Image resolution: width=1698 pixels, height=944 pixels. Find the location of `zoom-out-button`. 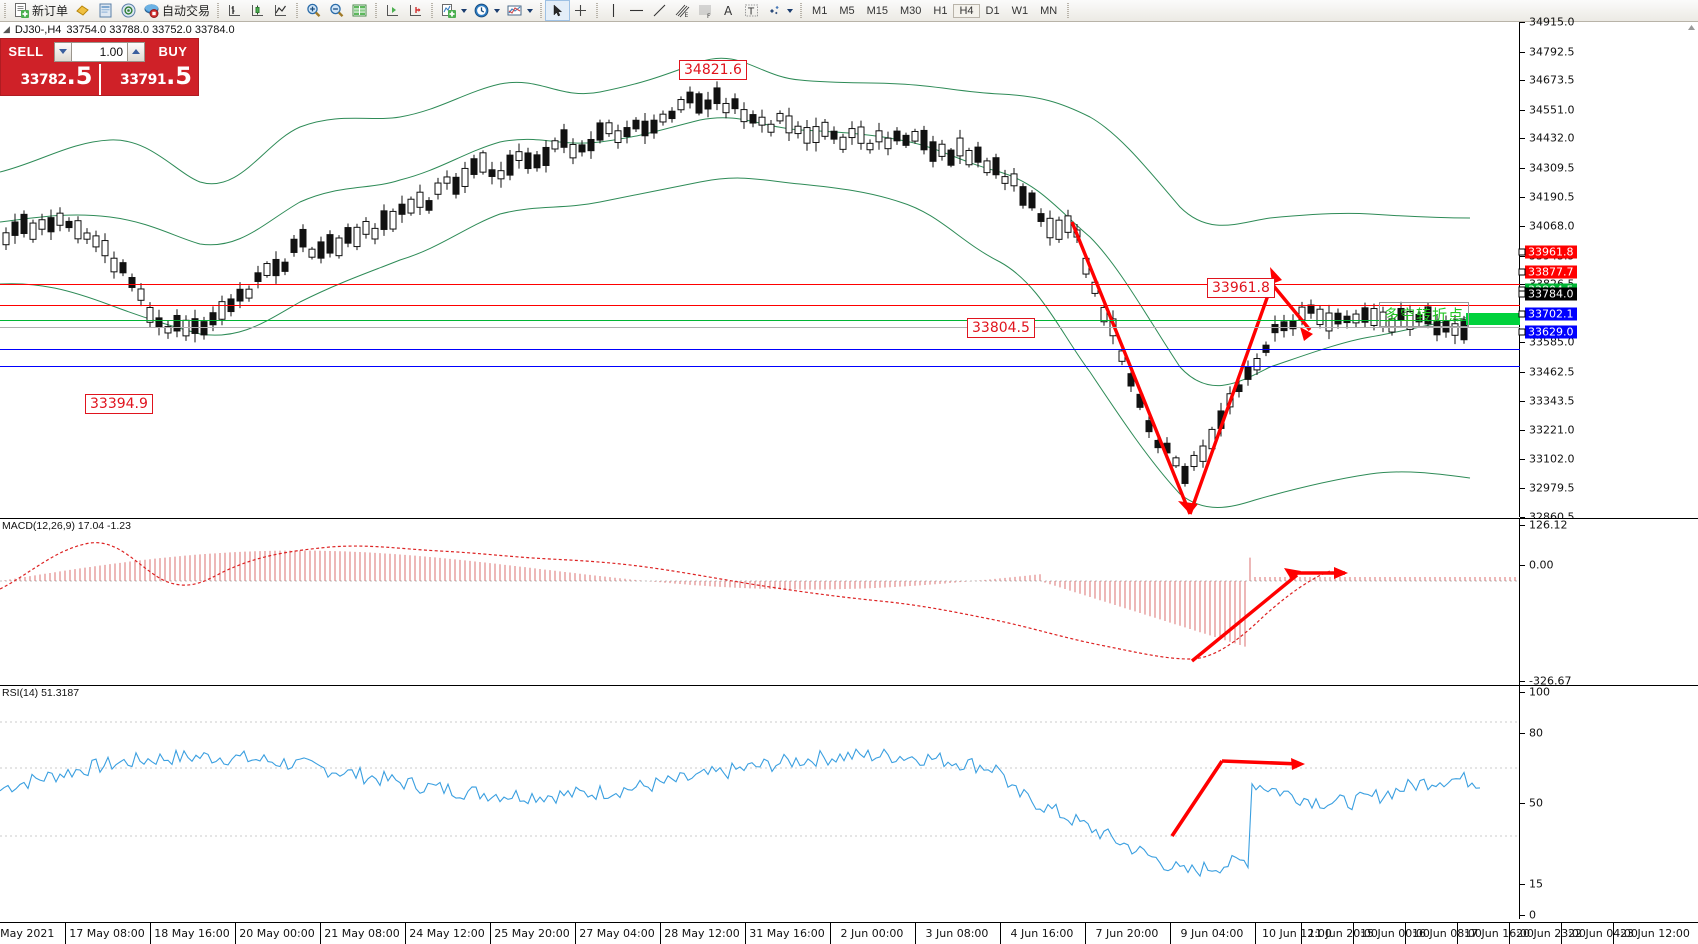

zoom-out-button is located at coordinates (336, 10).